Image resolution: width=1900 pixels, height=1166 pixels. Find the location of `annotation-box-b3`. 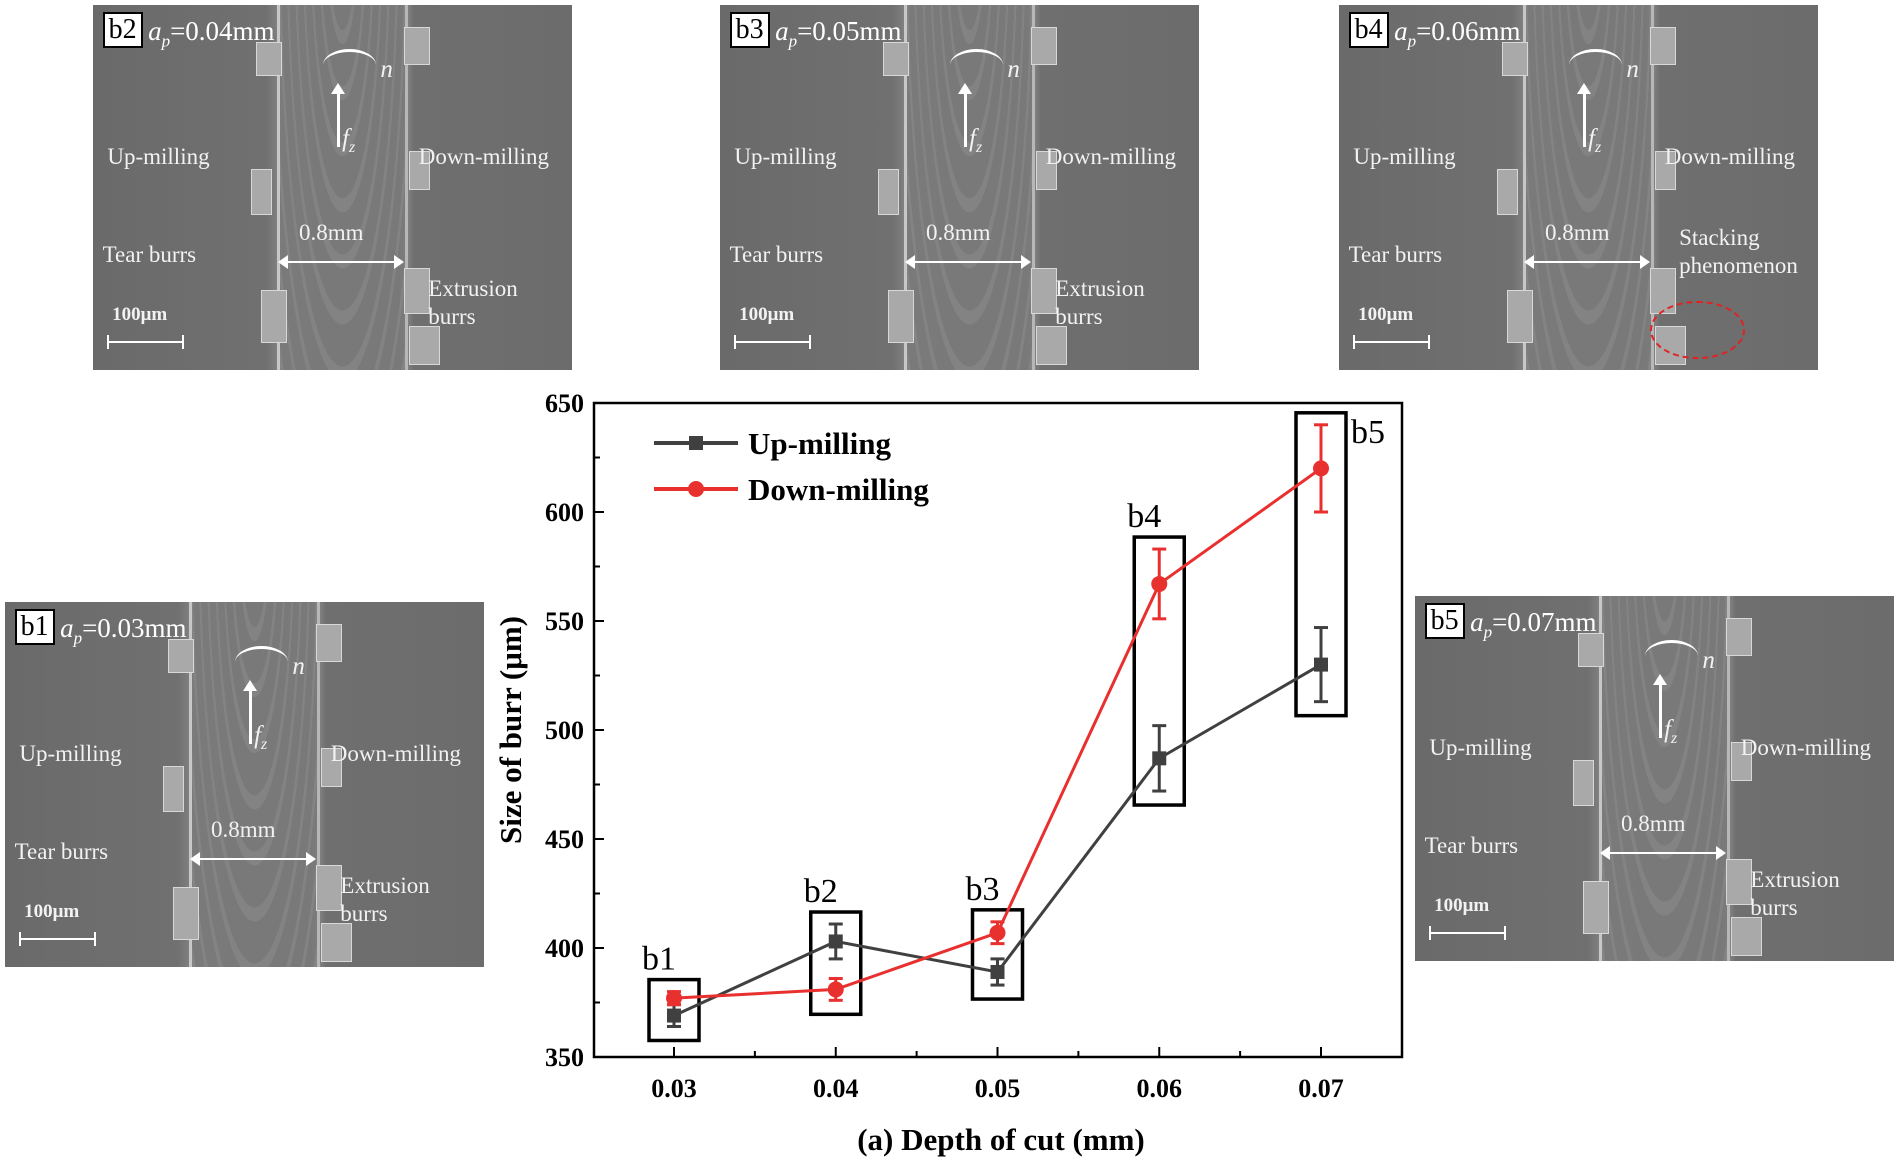

annotation-box-b3 is located at coordinates (997, 954).